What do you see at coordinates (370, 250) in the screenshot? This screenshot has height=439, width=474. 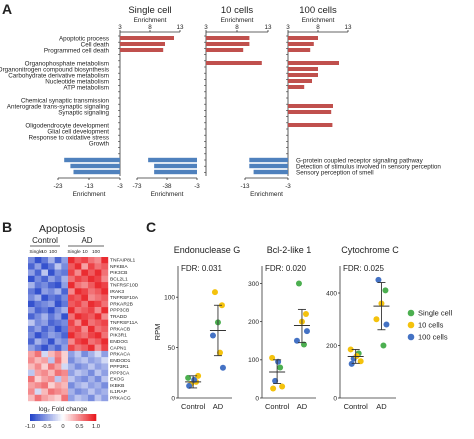 I see `scatter-chart-title: Cytochrome C` at bounding box center [370, 250].